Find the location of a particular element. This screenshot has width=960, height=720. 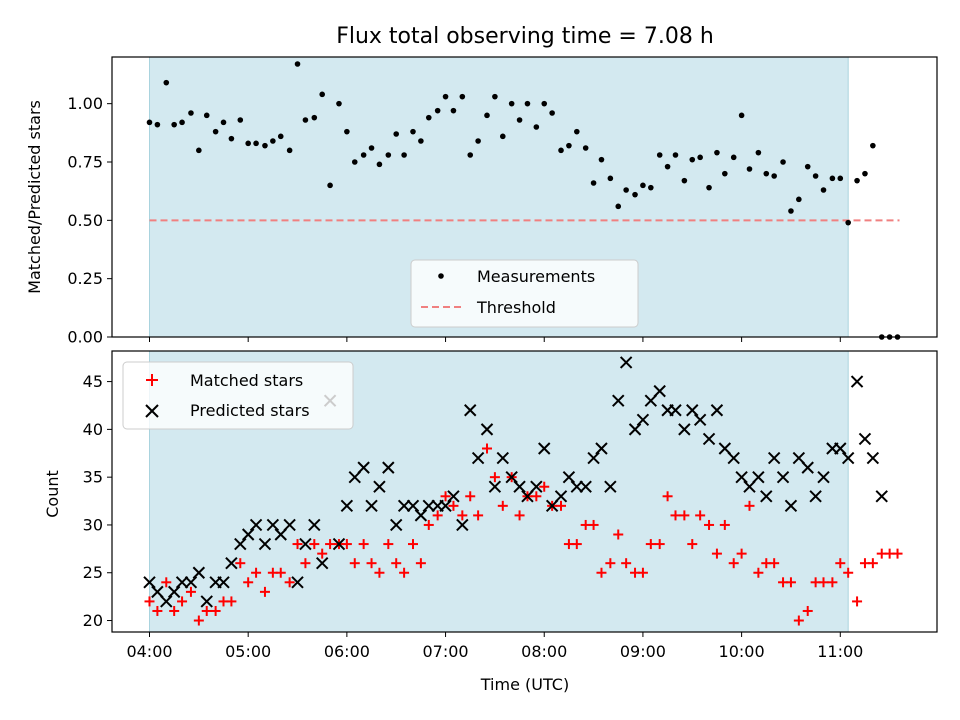

y-tick-label: 0.75 is located at coordinates (85, 162).